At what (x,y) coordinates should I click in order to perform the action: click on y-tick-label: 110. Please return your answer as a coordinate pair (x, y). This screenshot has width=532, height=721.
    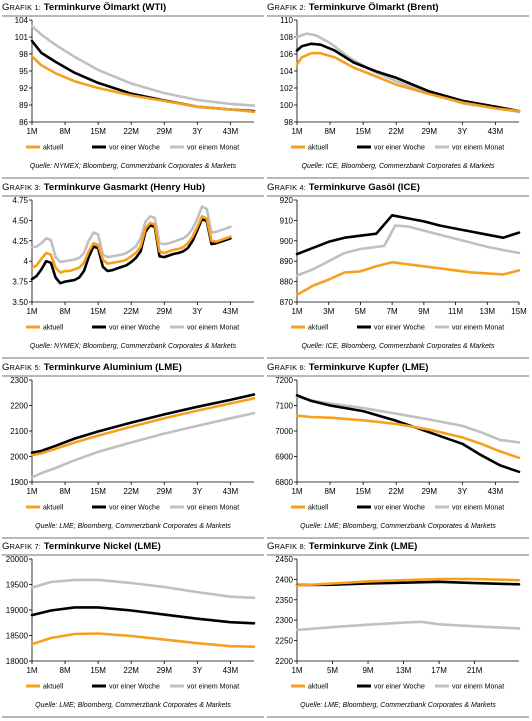
    Looking at the image, I should click on (286, 20).